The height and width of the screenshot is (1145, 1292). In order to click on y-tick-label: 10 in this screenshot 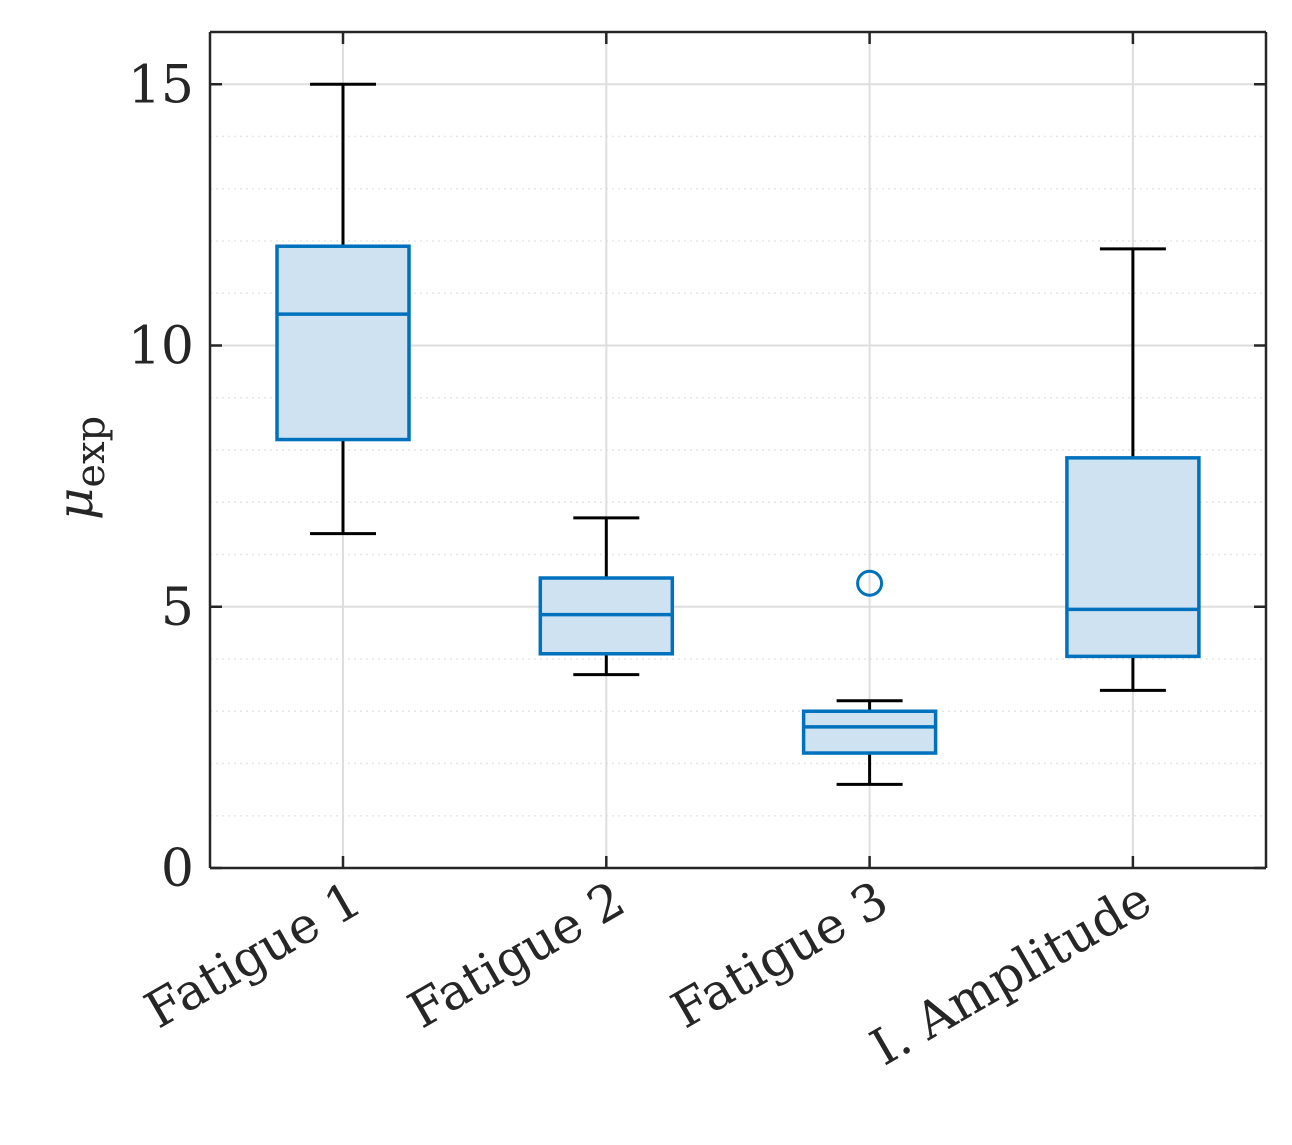, I will do `click(161, 347)`.